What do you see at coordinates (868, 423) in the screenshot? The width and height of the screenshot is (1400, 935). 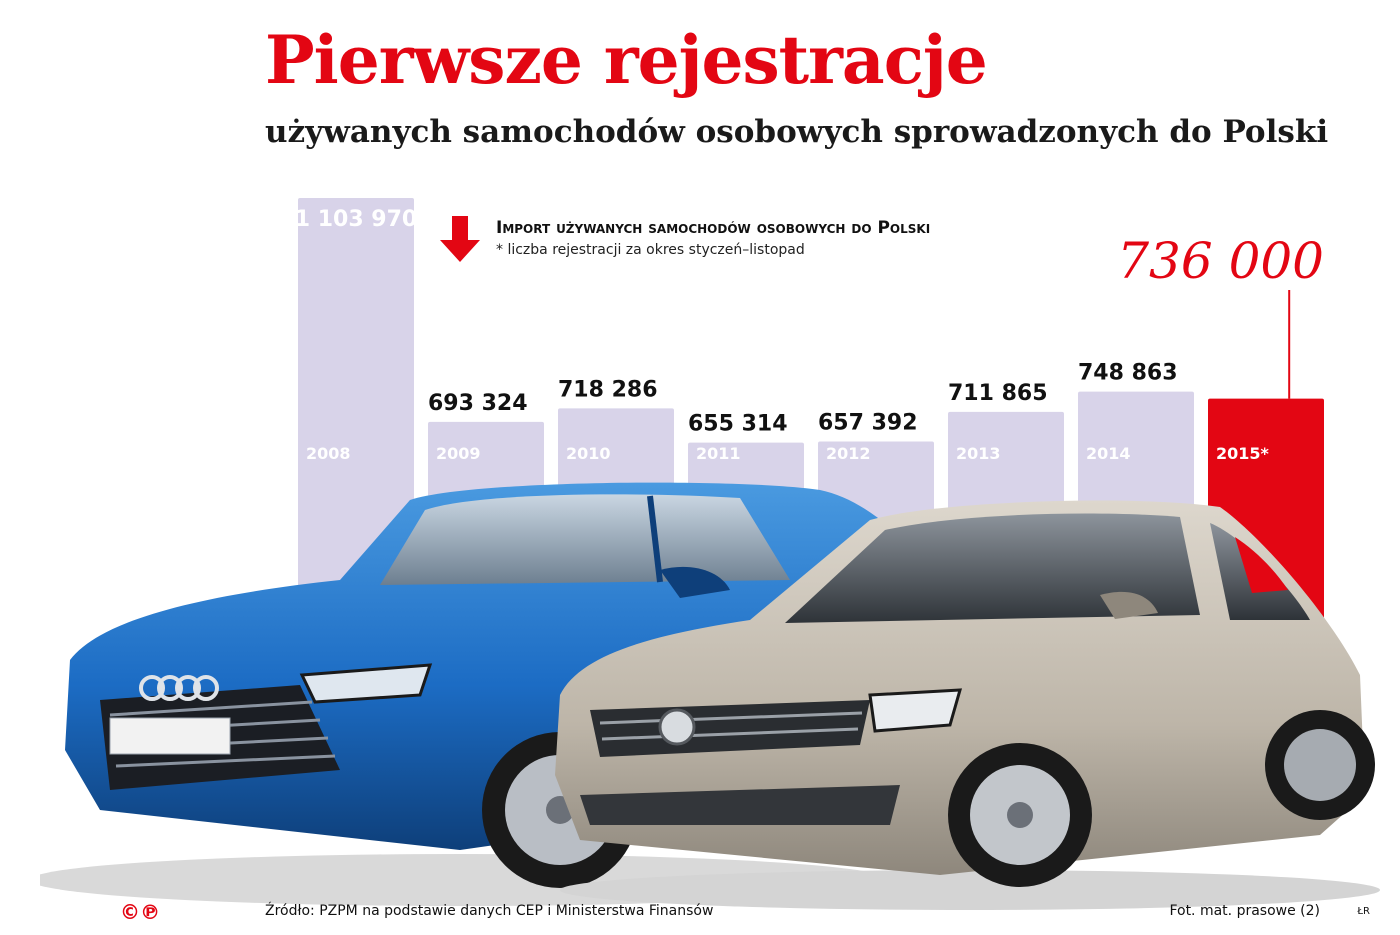 I see `value-label: 657 392` at bounding box center [868, 423].